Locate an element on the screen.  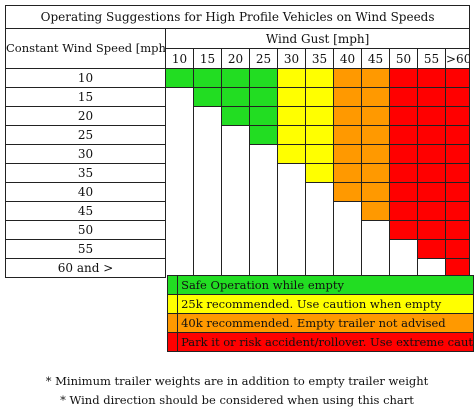
speed-row: 55 is located at coordinates (238, 249).